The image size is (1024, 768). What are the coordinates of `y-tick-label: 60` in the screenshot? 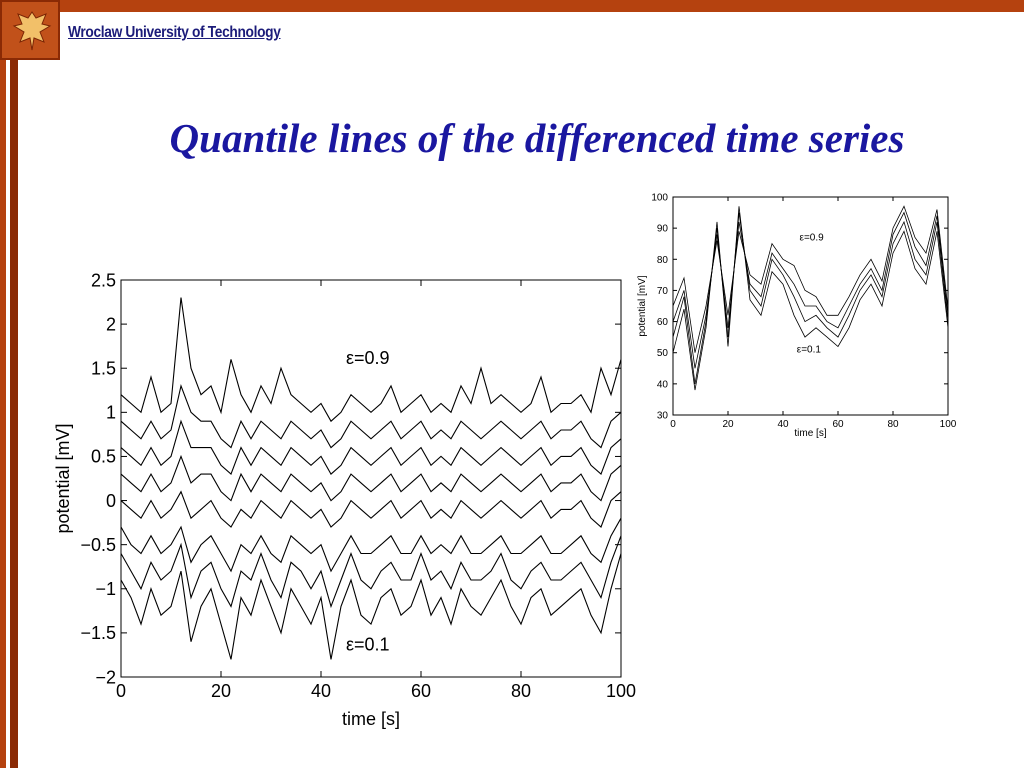 It's located at (663, 322).